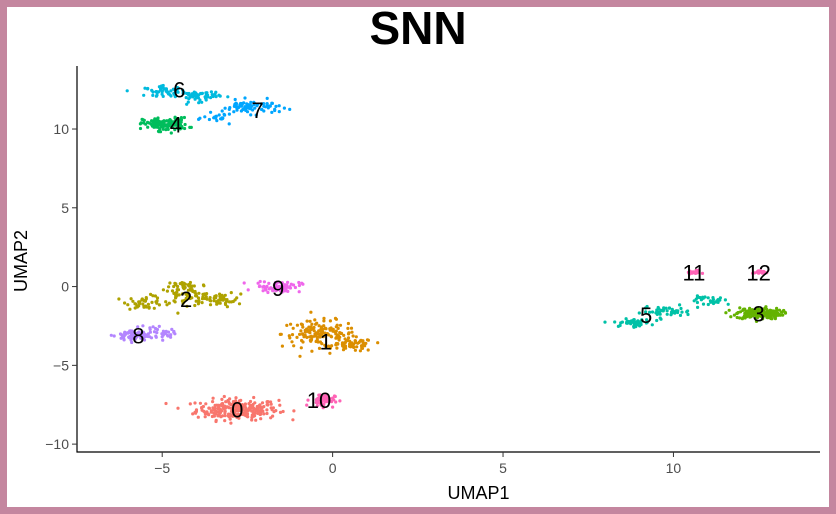 This screenshot has width=836, height=514. Describe the element at coordinates (695, 272) in the screenshot. I see `cluster-11-points` at that location.